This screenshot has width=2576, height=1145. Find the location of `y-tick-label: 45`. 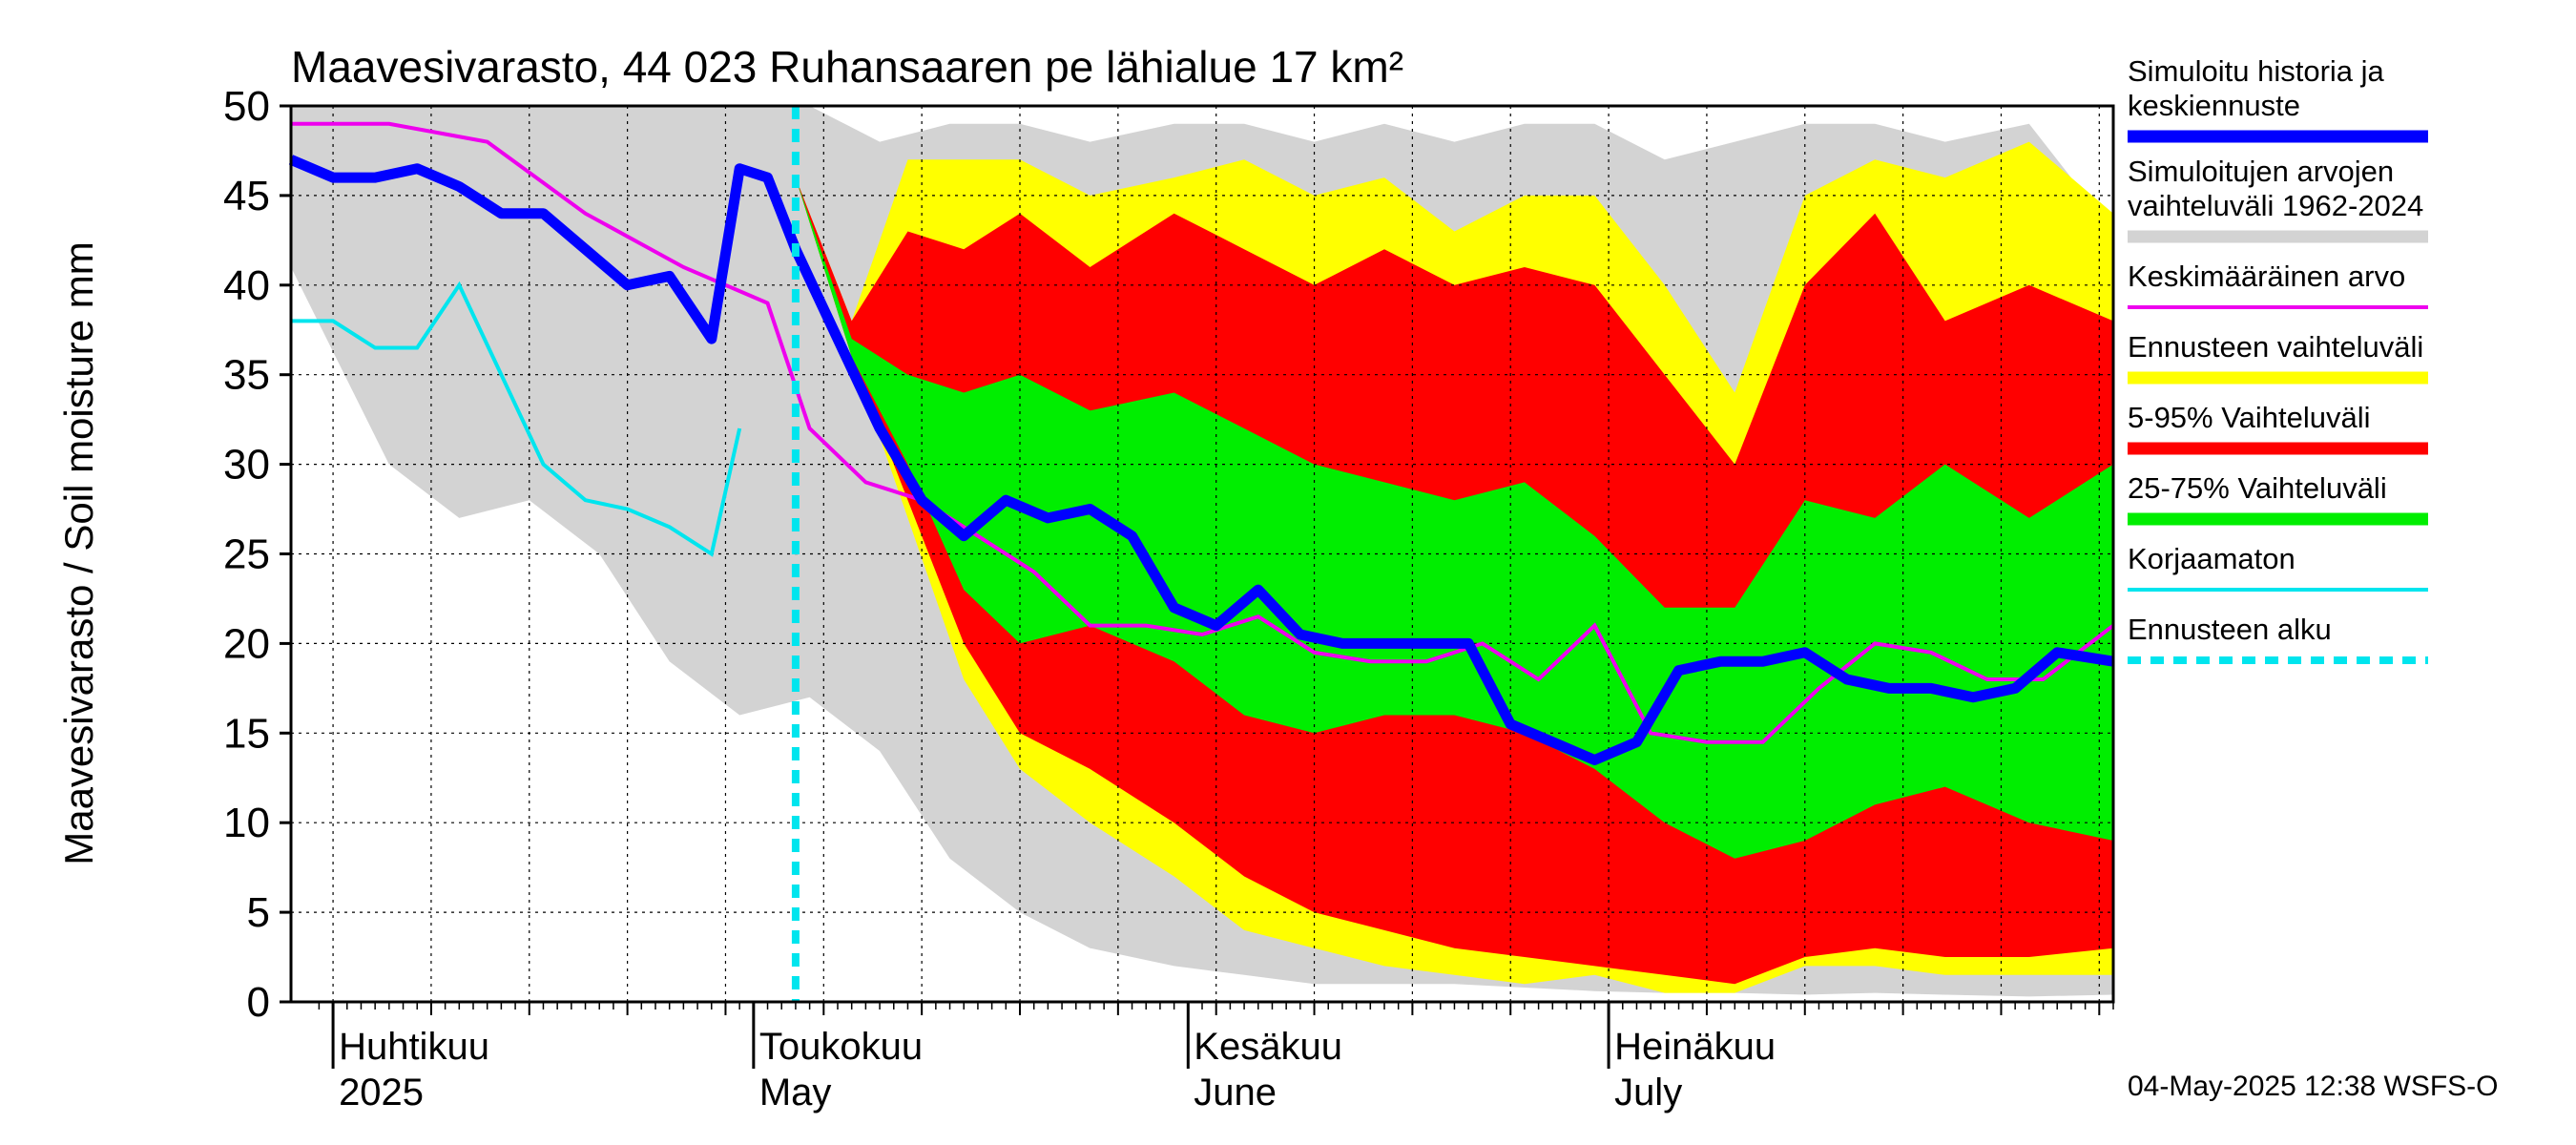

y-tick-label: 45 is located at coordinates (246, 196).